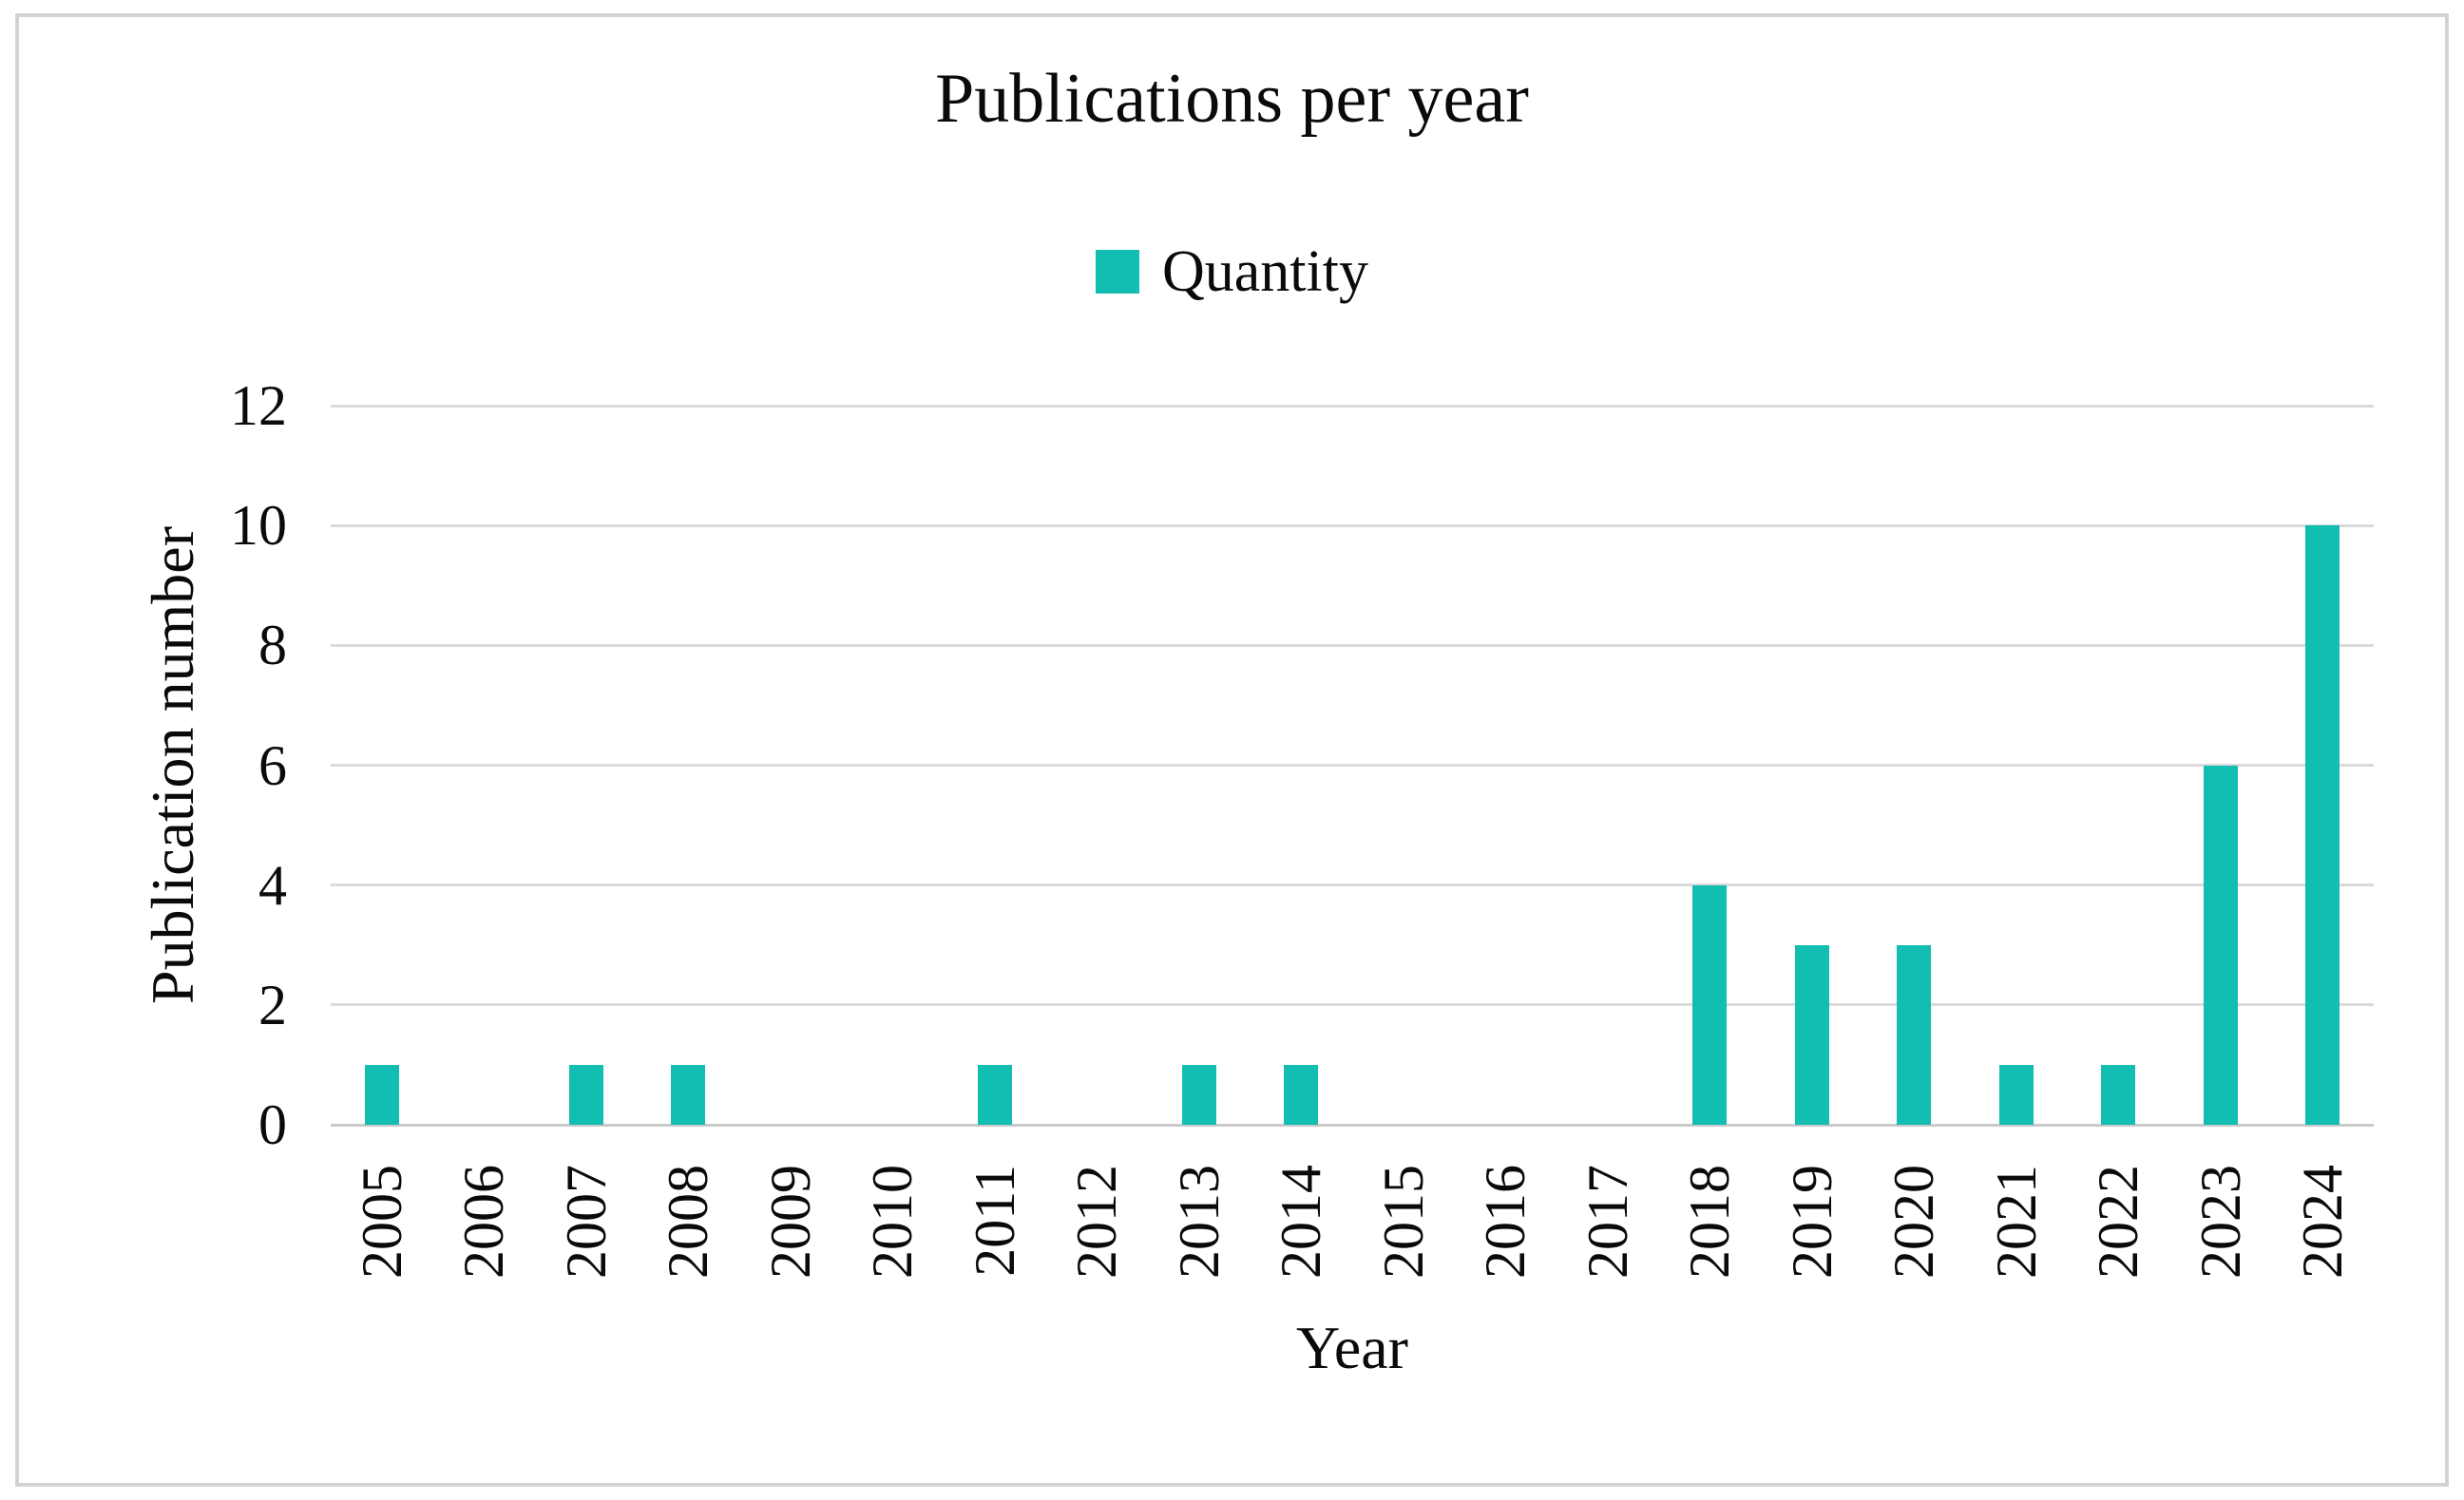 This screenshot has height=1500, width=2464. Describe the element at coordinates (2323, 1222) in the screenshot. I see `x-tick-2024: 2024` at that location.